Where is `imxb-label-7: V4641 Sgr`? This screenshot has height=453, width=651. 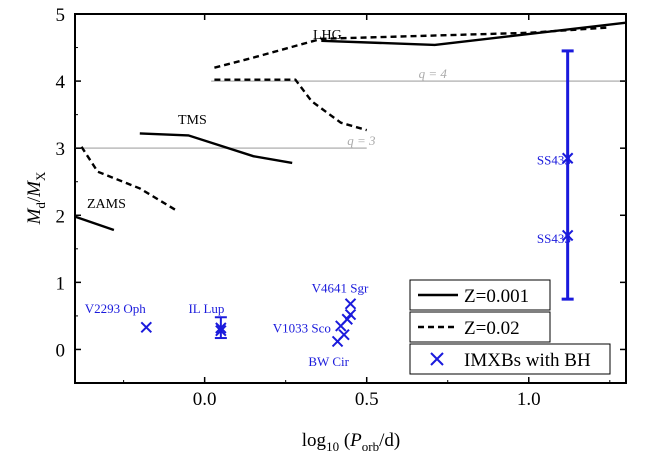
imxb-label-7: V4641 Sgr is located at coordinates (340, 287).